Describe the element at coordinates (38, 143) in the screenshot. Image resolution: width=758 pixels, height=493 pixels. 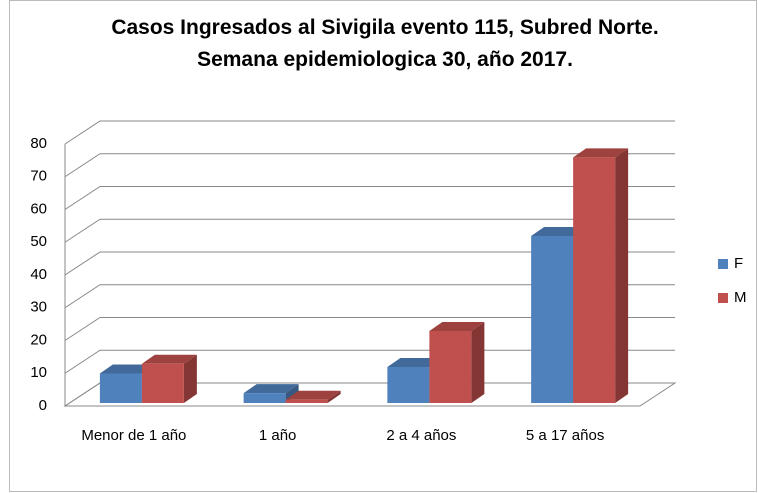
I see `y-tick-label: 80` at that location.